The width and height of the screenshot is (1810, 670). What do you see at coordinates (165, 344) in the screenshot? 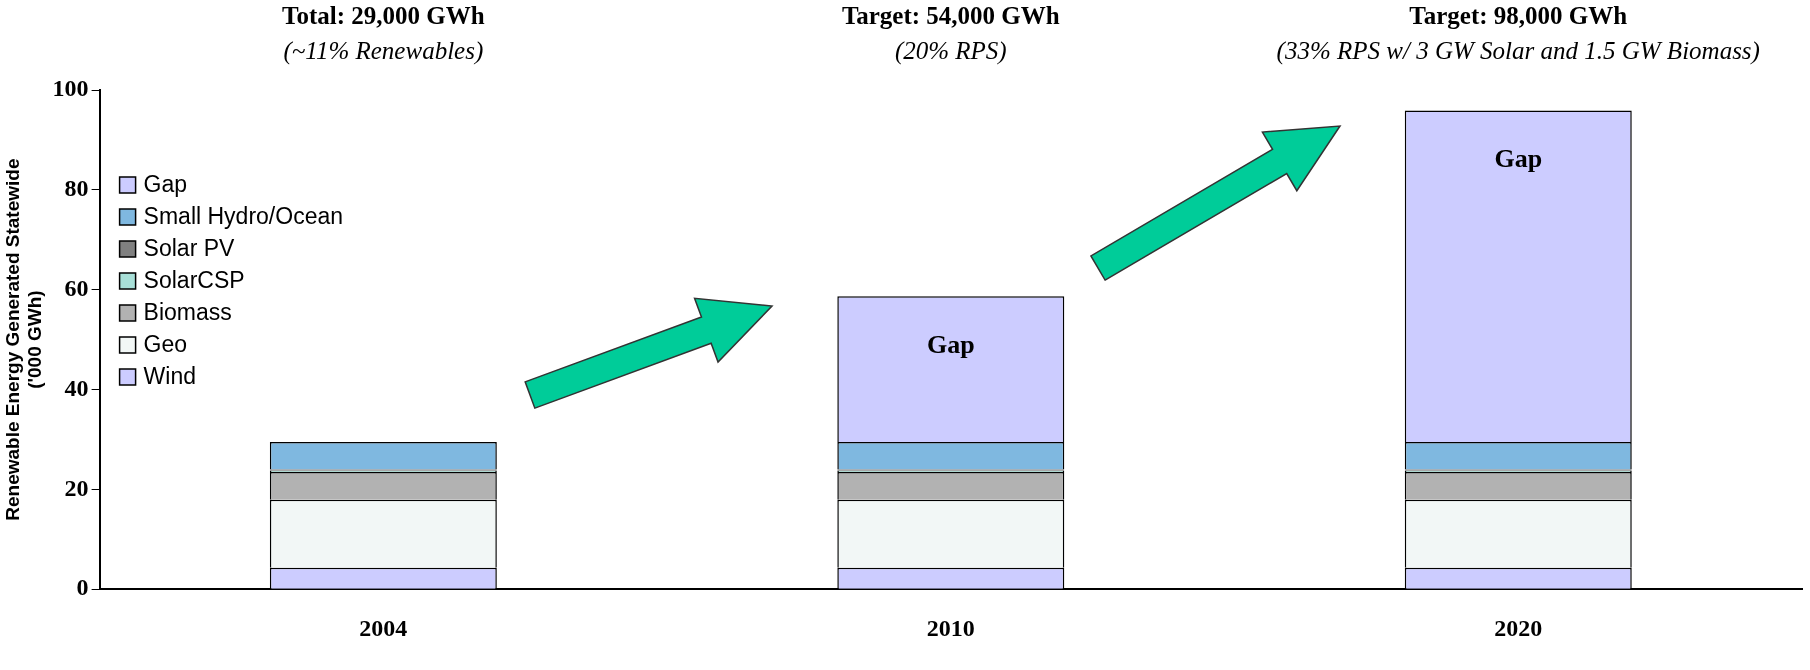
I see `legend-label: Geo` at bounding box center [165, 344].